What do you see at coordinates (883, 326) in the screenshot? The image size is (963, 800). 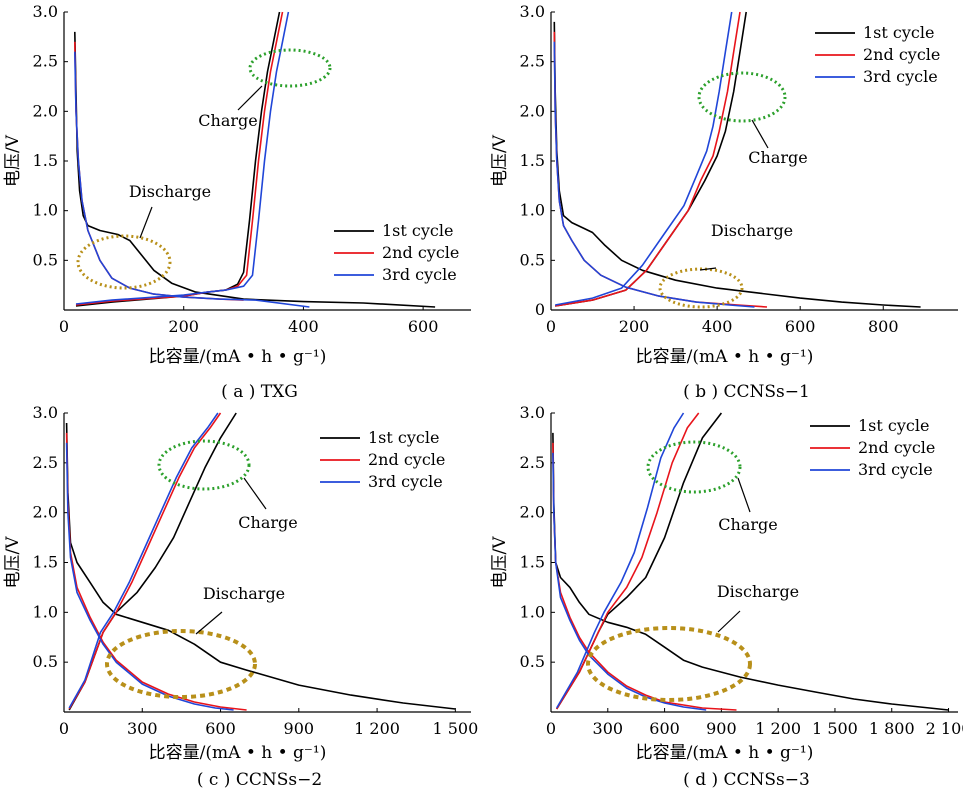 I see `x-tick-label: 800` at bounding box center [883, 326].